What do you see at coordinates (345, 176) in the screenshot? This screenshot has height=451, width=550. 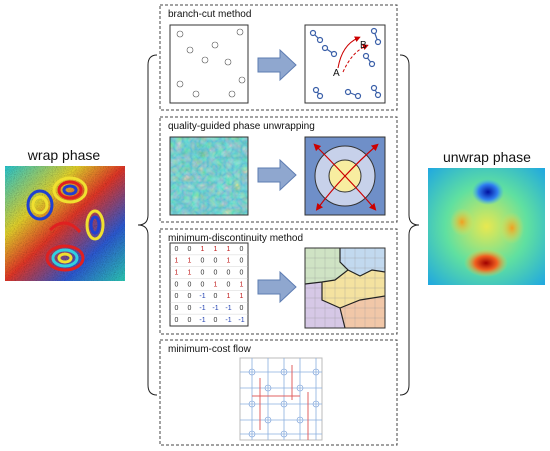 I see `quality-right` at bounding box center [345, 176].